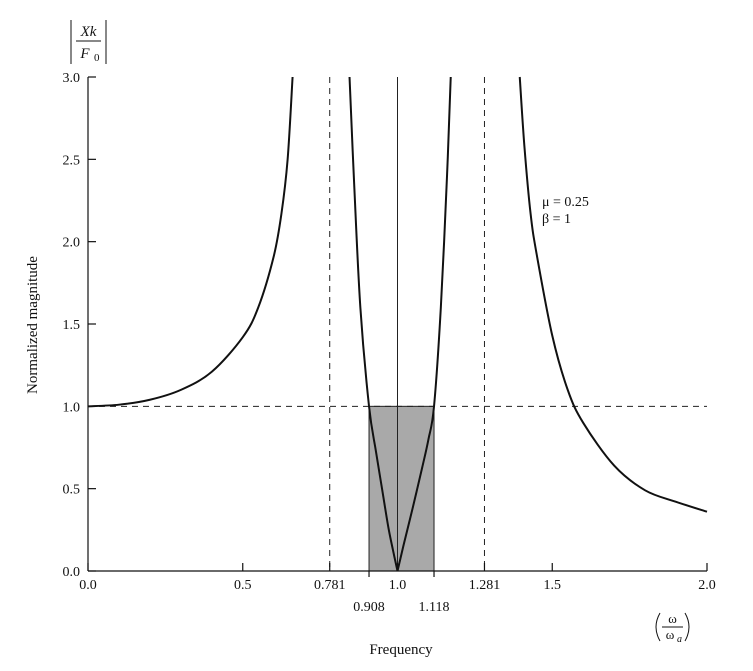 This screenshot has width=753, height=671. I want to click on x-axis-unit-label: ω ω a, so click(672, 628).